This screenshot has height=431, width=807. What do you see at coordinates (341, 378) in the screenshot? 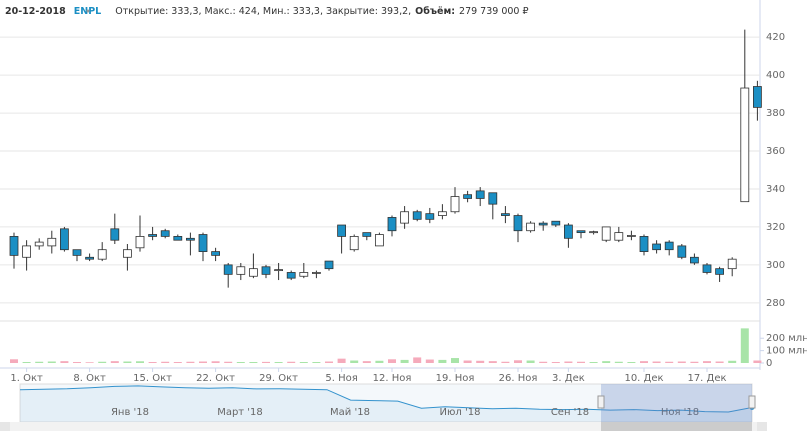
I see `x-tick-label: 5. Ноя` at bounding box center [341, 378].